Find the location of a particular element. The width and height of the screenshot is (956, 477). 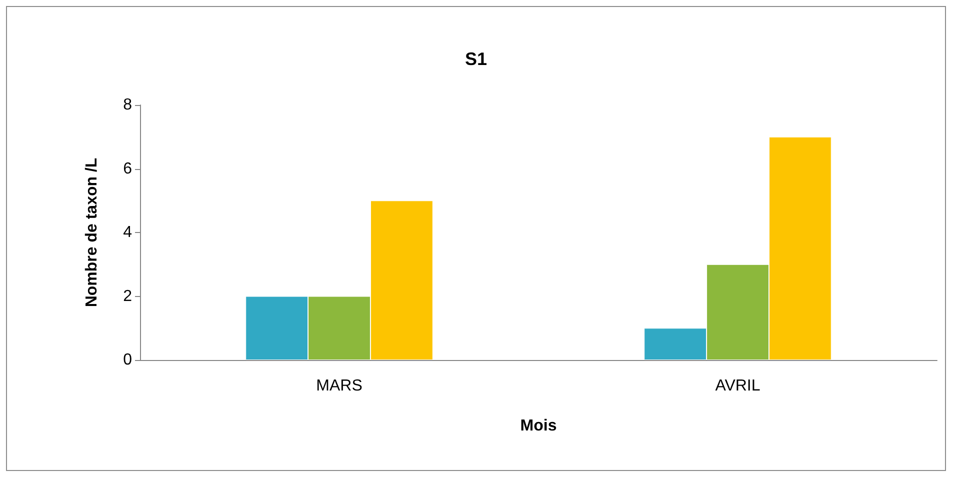

y-tick-label: 0 is located at coordinates (127, 360).